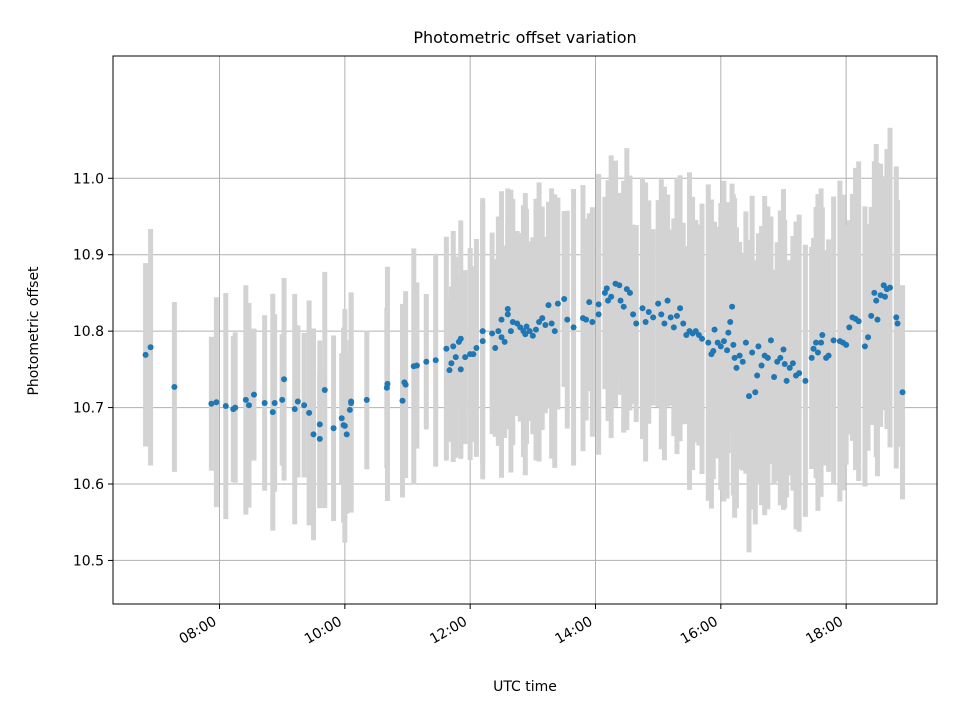 The height and width of the screenshot is (720, 960). I want to click on y-axis-ticks: 10.5 10.6 10.7 10.8 10.9 11.0, so click(93, 370).